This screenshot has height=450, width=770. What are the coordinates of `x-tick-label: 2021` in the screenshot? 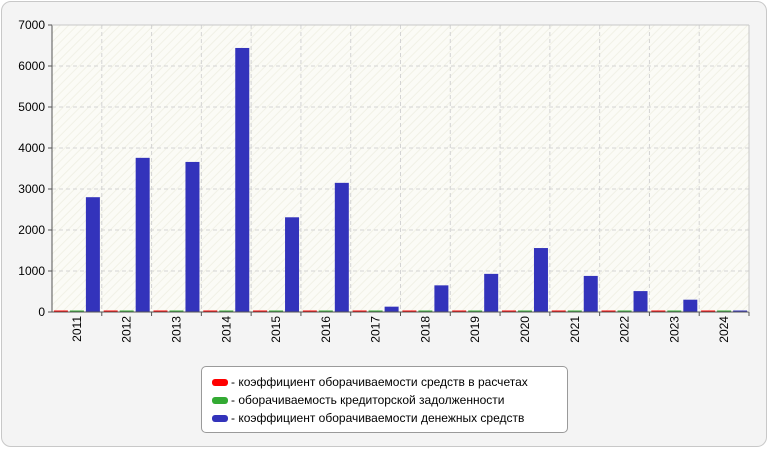 It's located at (575, 329).